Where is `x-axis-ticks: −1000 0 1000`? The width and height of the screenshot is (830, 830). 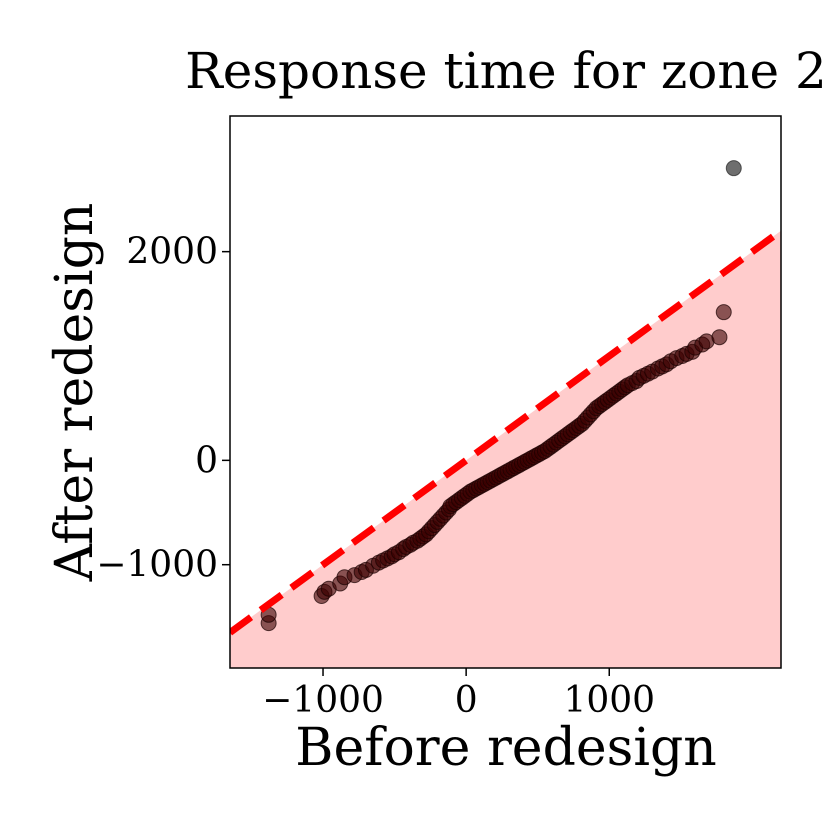 x-axis-ticks: −1000 0 1000 is located at coordinates (458, 694).